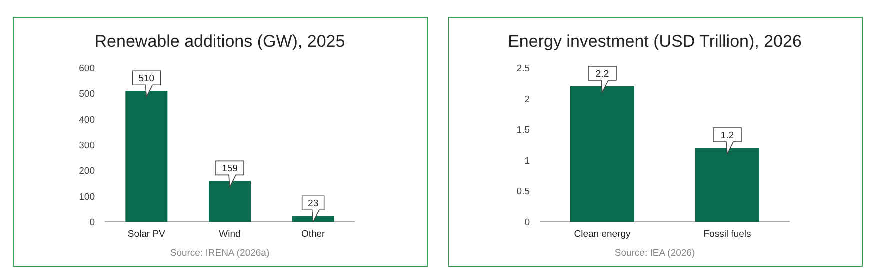 The width and height of the screenshot is (876, 269). I want to click on data-label: 1.2, so click(727, 136).